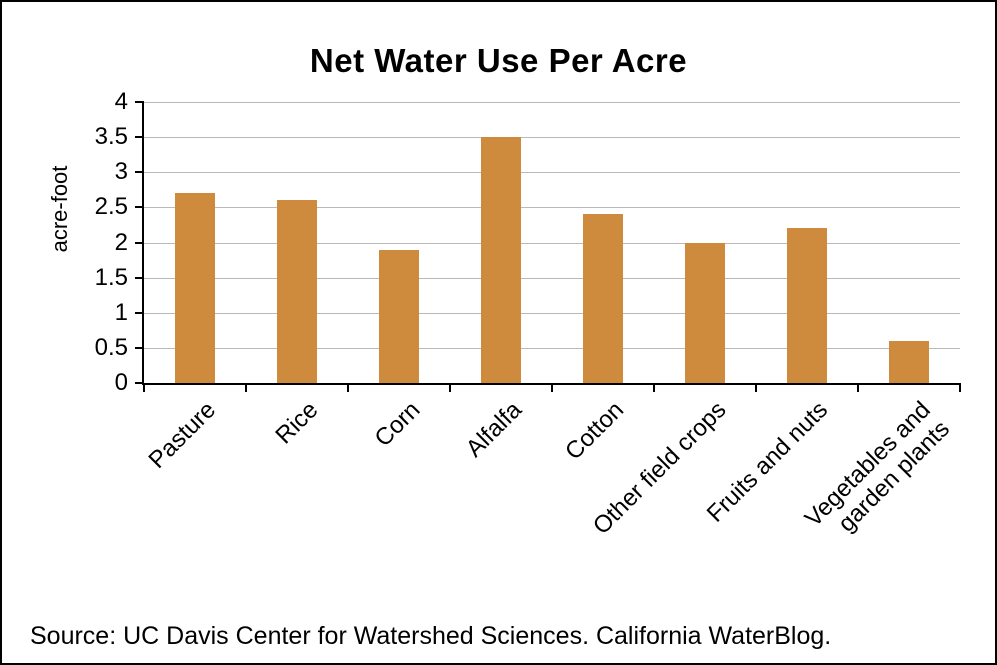  I want to click on y-tick-label: 1.5, so click(111, 277).